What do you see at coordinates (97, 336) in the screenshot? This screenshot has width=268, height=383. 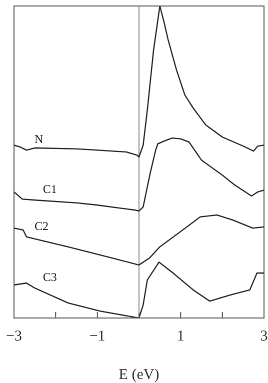 I see `x-tick-label: −1` at bounding box center [97, 336].